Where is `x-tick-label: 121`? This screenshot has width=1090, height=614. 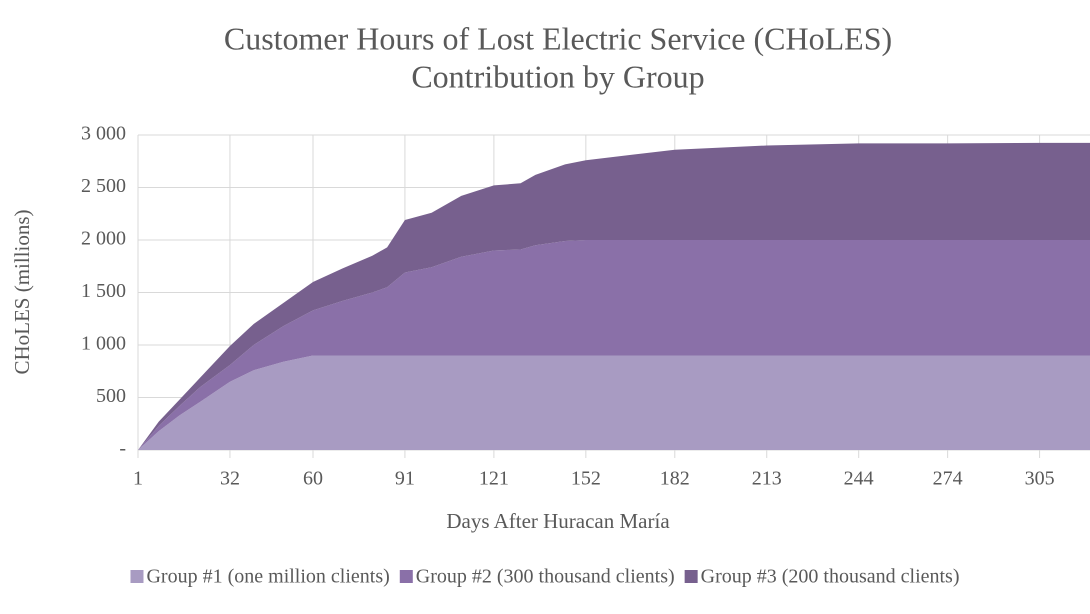
x-tick-label: 121 is located at coordinates (494, 479).